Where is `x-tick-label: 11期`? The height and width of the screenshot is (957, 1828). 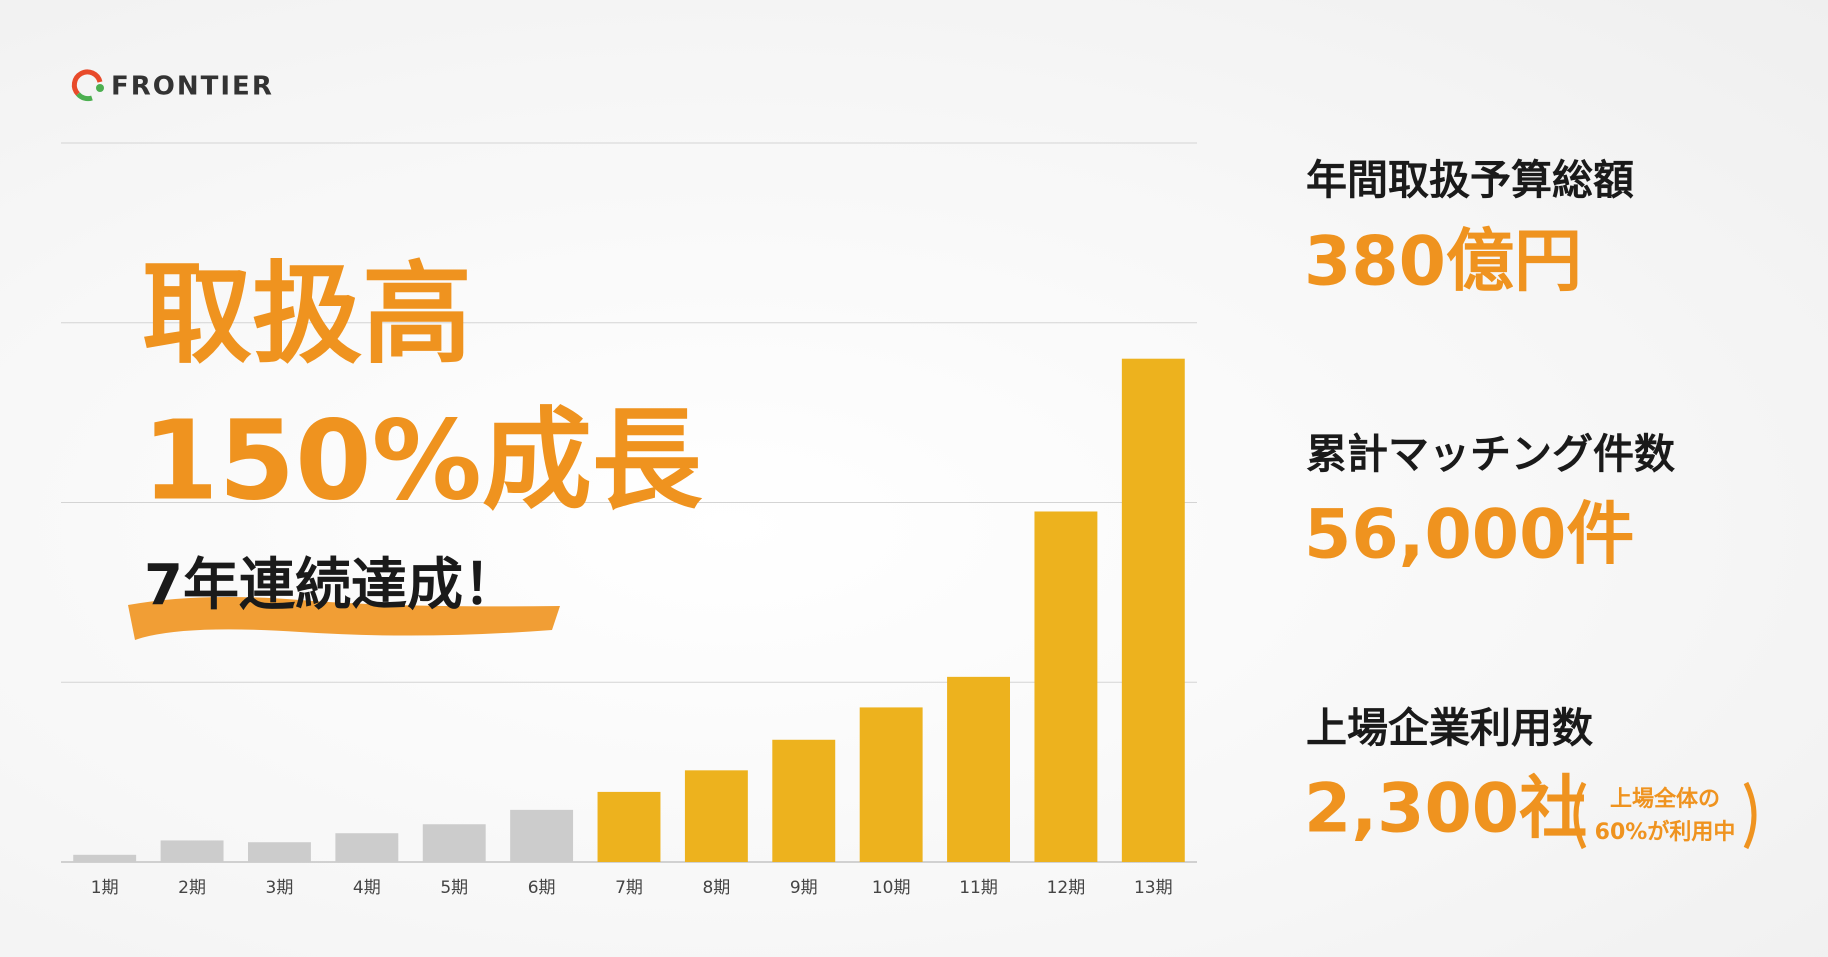 x-tick-label: 11期 is located at coordinates (978, 888).